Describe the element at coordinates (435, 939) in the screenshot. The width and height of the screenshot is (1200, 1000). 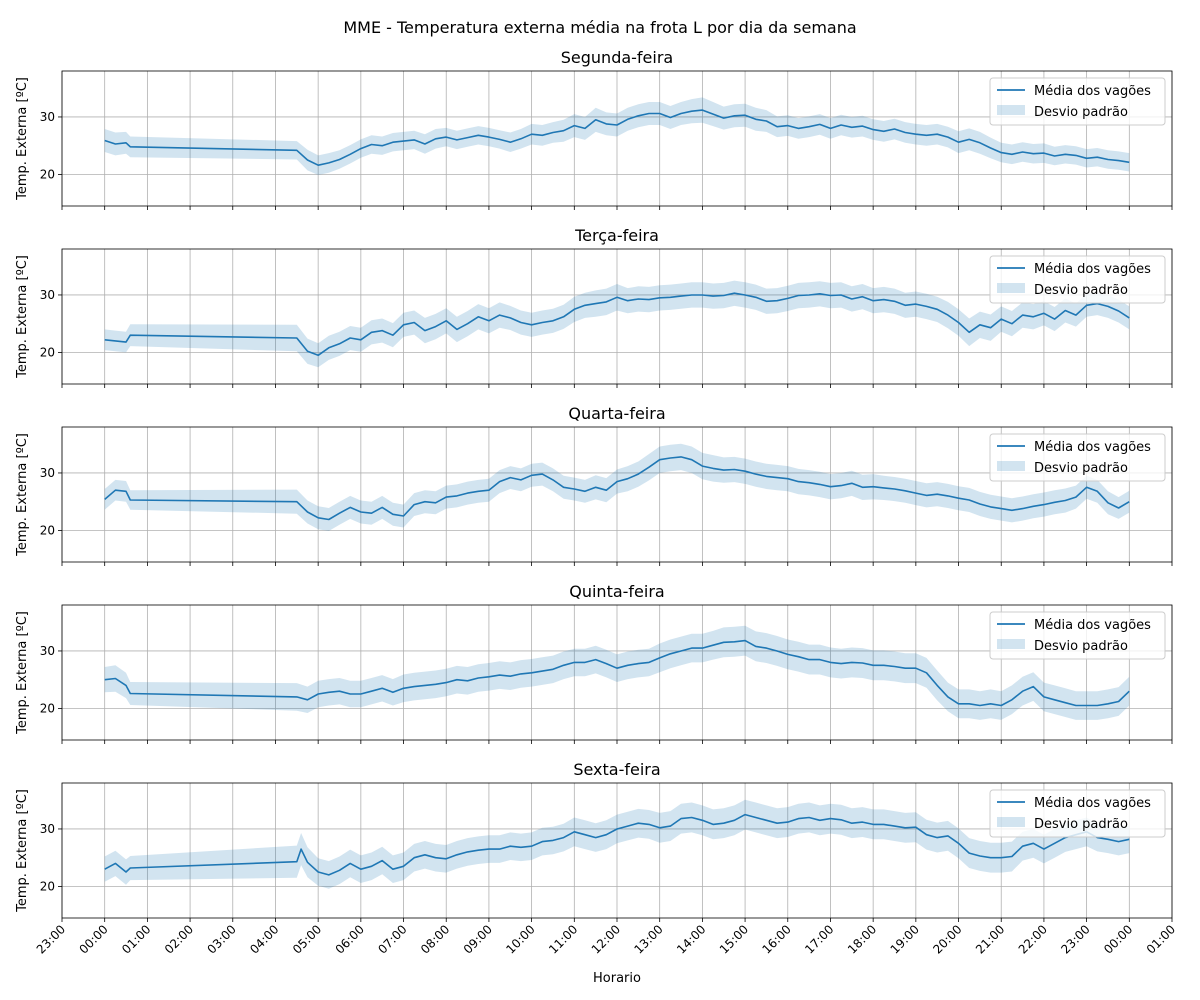
I see `x-tick-label: 08:00` at that location.